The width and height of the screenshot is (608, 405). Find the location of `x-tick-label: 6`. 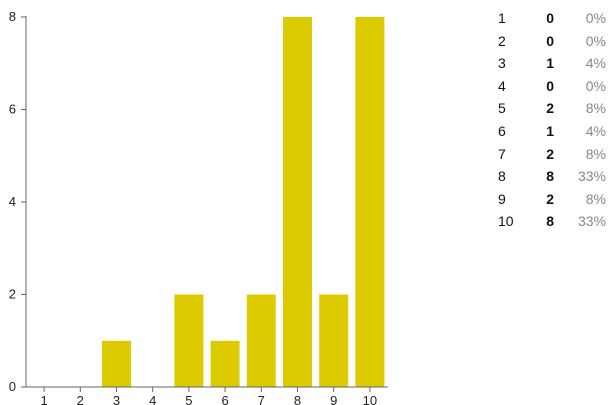

x-tick-label: 6 is located at coordinates (224, 399).